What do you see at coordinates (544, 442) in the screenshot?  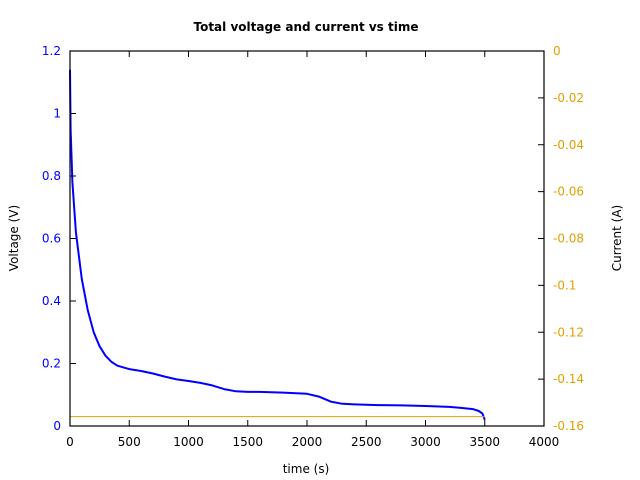 I see `x-tick-label: 4000` at bounding box center [544, 442].